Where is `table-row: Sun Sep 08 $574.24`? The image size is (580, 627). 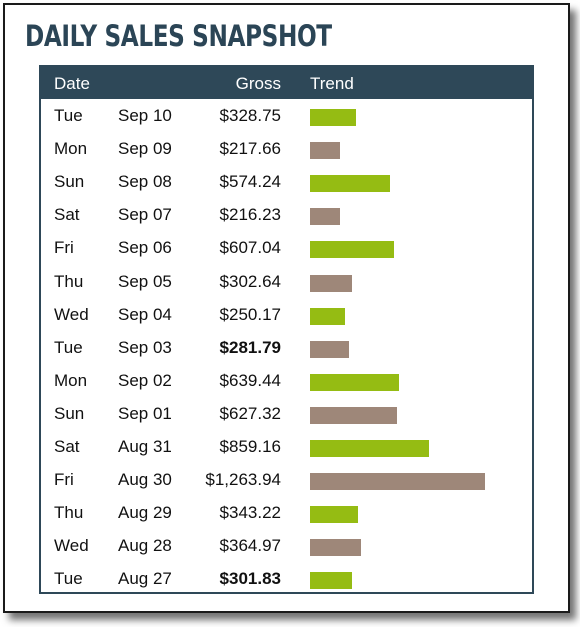
table-row: Sun Sep 08 $574.24 is located at coordinates (286, 182).